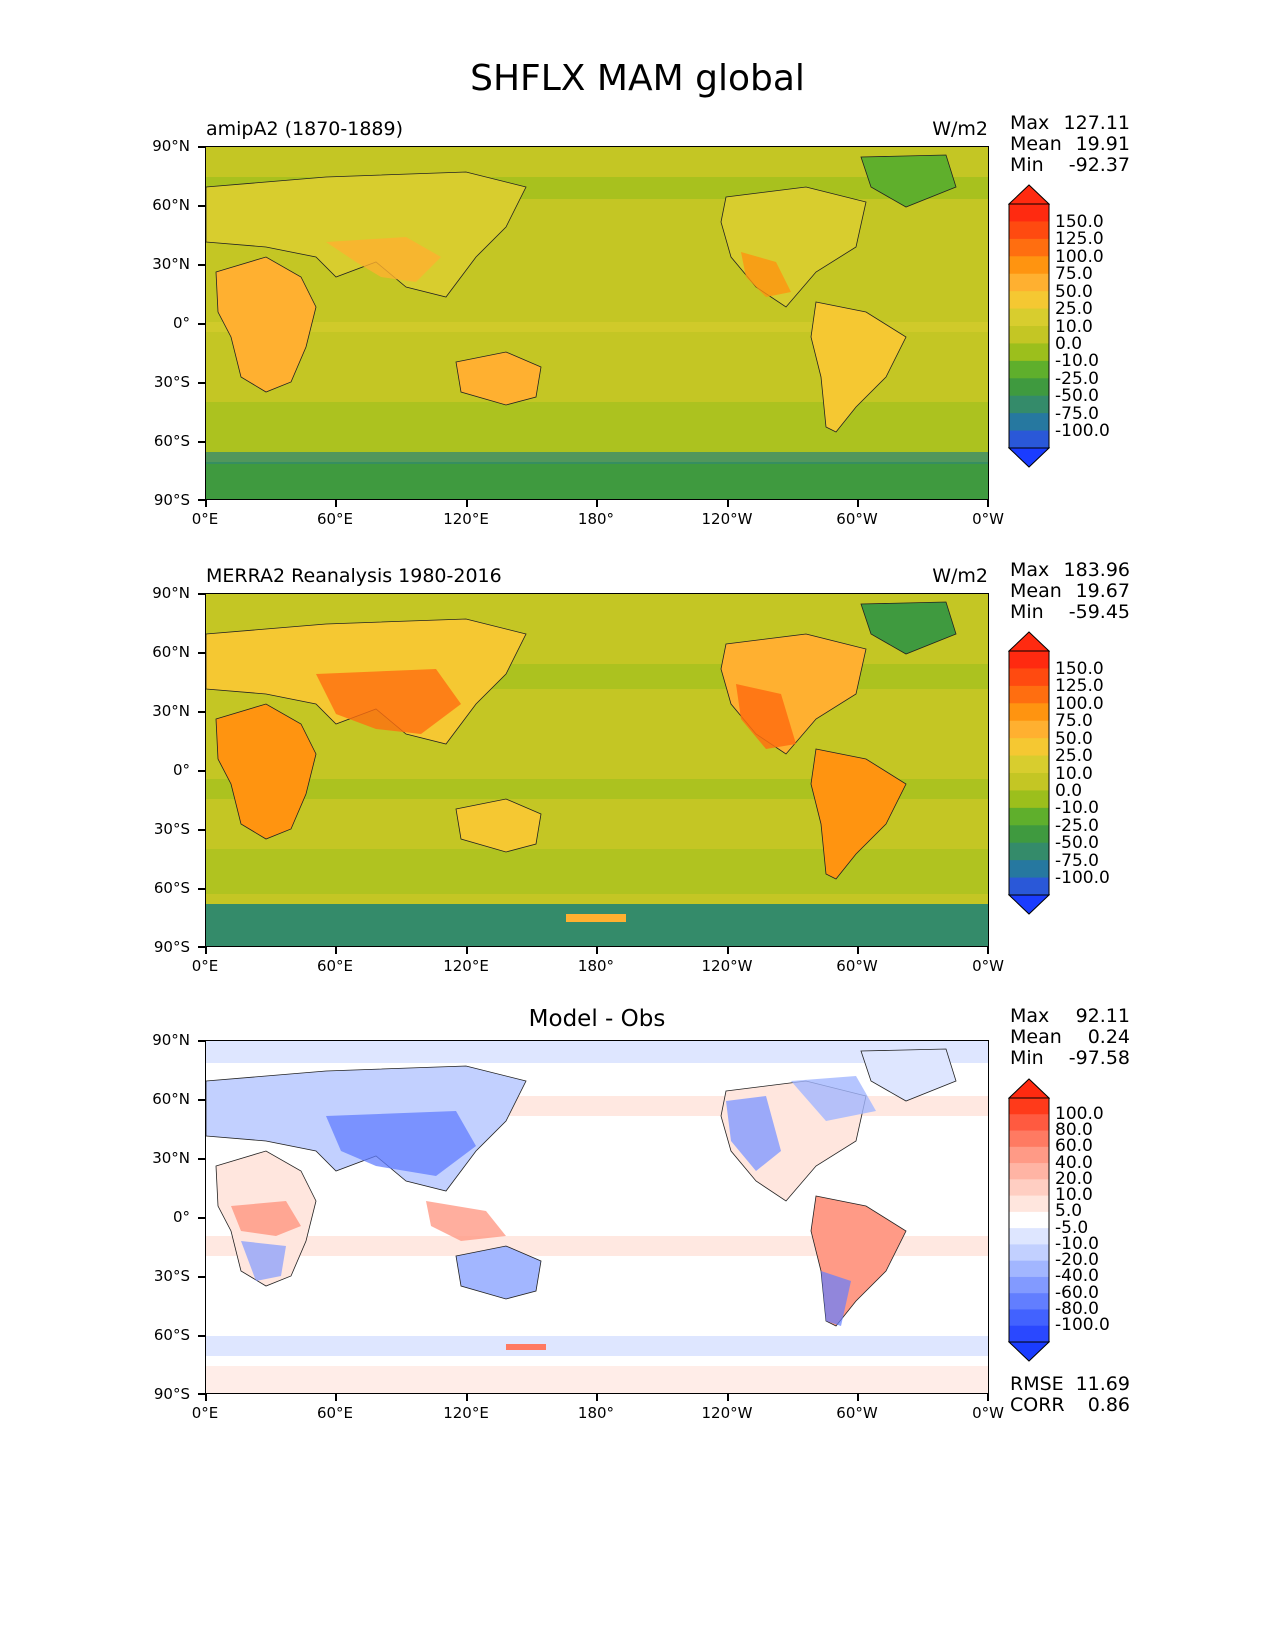 This screenshot has width=1275, height=1650. Describe the element at coordinates (1077, 860) in the screenshot. I see `colorbar-tick-label: -75.0` at that location.